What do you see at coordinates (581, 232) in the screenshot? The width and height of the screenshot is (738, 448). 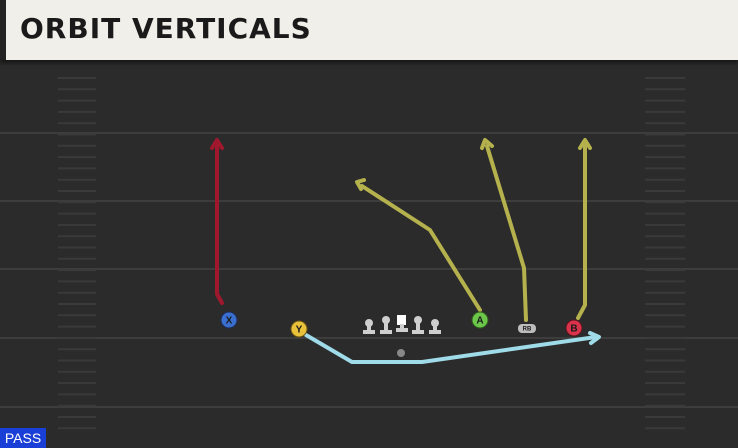 I see `route-b` at bounding box center [581, 232].